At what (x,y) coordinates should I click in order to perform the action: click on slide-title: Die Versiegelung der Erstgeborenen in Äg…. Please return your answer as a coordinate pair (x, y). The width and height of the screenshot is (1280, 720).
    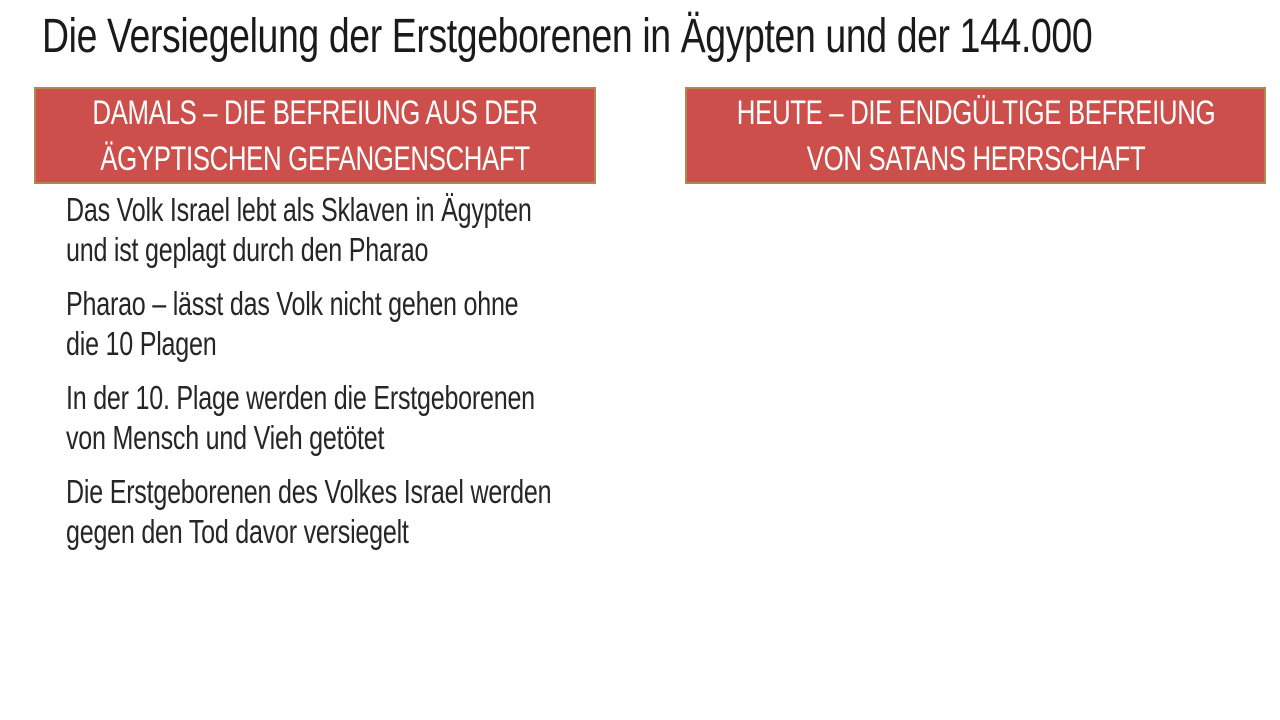
    Looking at the image, I should click on (567, 36).